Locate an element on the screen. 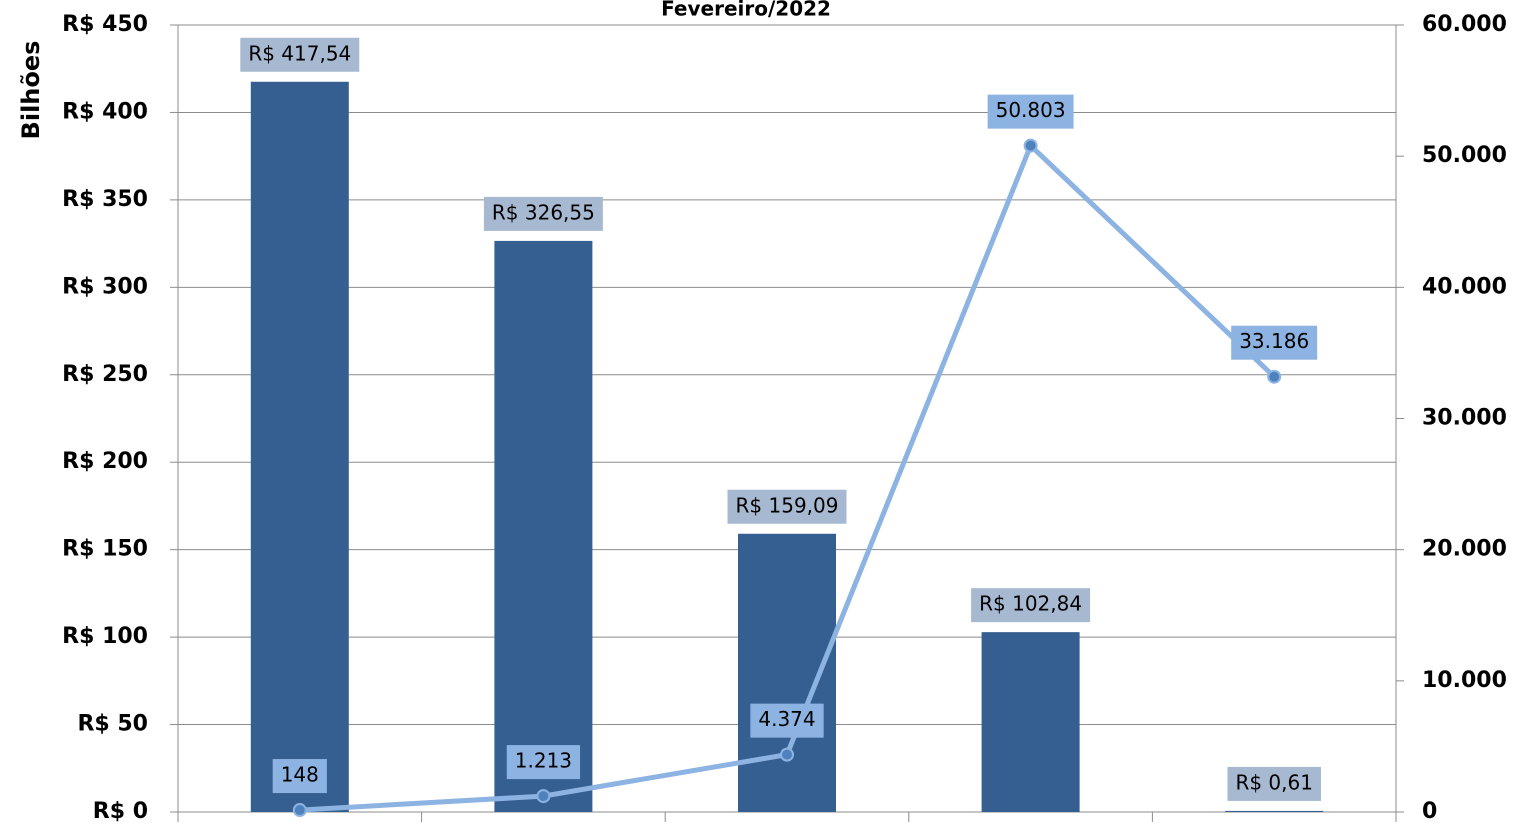 This screenshot has width=1518, height=825. y2-tick-label: 30.000 is located at coordinates (1464, 418).